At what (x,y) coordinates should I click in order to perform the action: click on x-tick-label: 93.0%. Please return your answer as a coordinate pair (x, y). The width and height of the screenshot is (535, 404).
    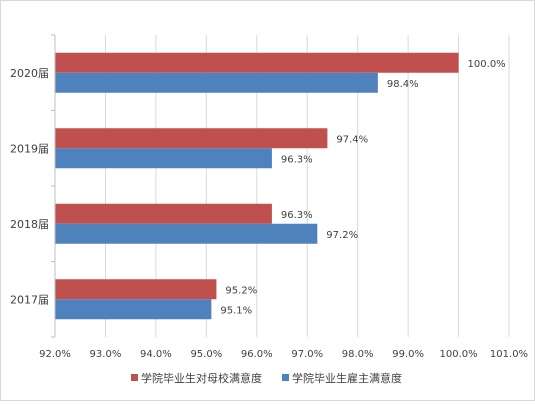
    Looking at the image, I should click on (106, 354).